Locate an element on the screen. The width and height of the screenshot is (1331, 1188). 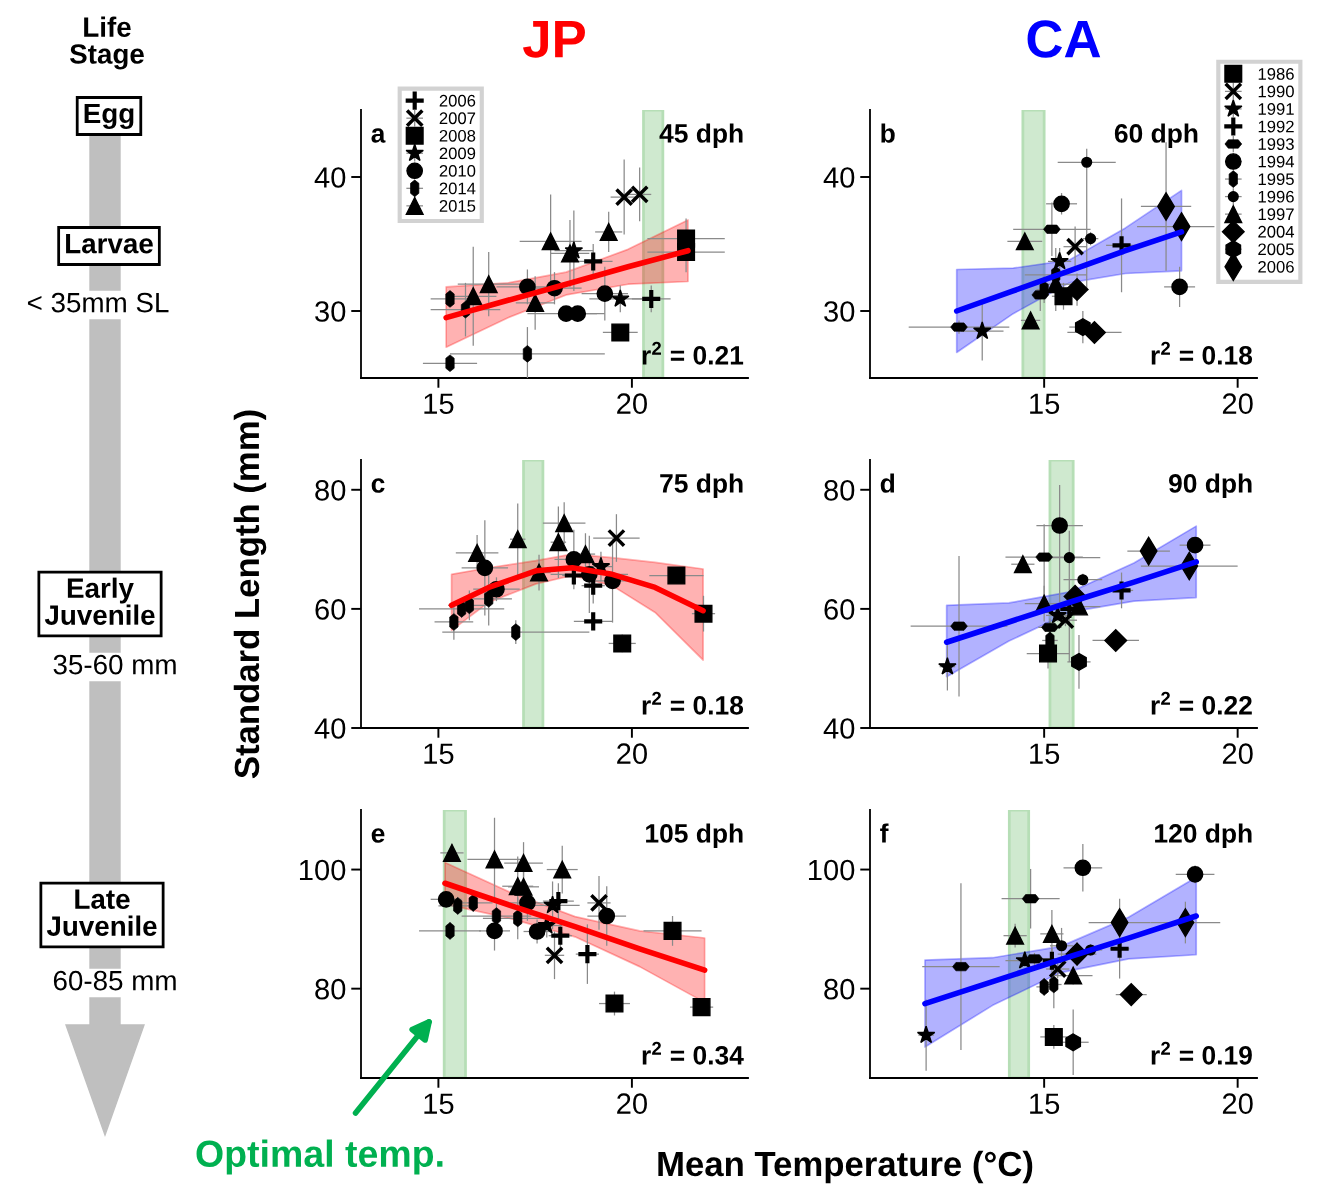
legend-label: 1991 is located at coordinates (1276, 109).